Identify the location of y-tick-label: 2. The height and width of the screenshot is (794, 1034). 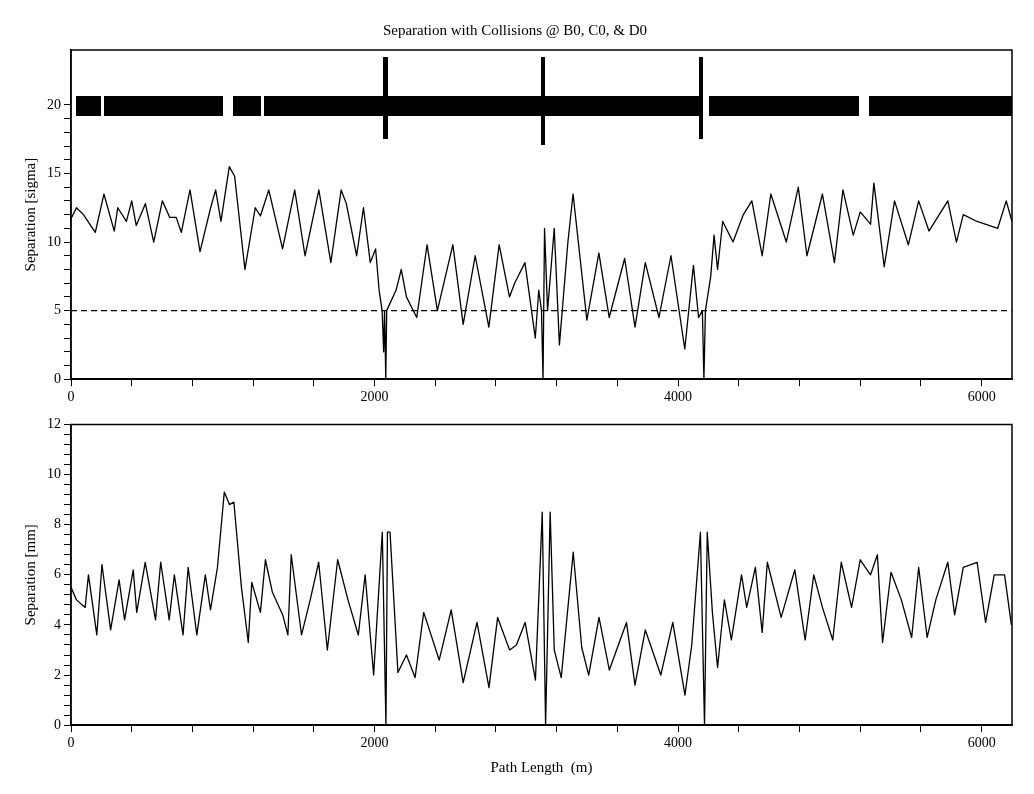
(57, 674).